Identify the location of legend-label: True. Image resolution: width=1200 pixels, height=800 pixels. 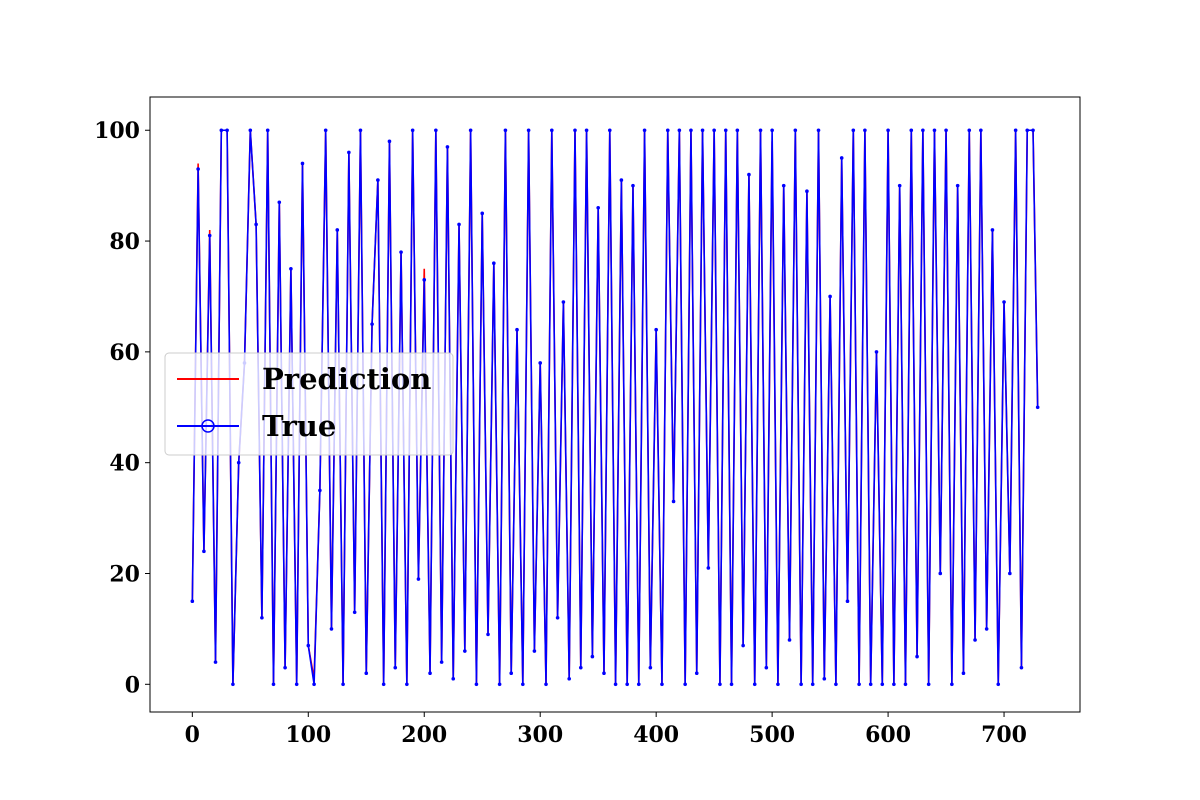
(299, 426).